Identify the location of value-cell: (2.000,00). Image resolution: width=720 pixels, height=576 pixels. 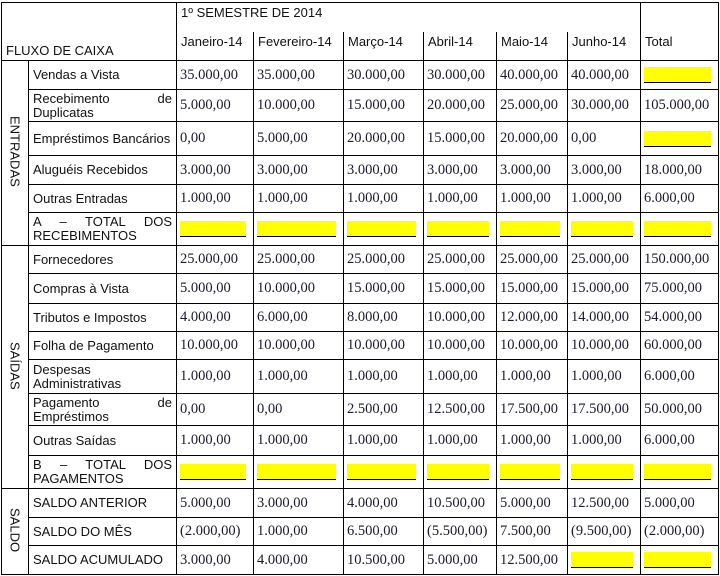
(679, 531).